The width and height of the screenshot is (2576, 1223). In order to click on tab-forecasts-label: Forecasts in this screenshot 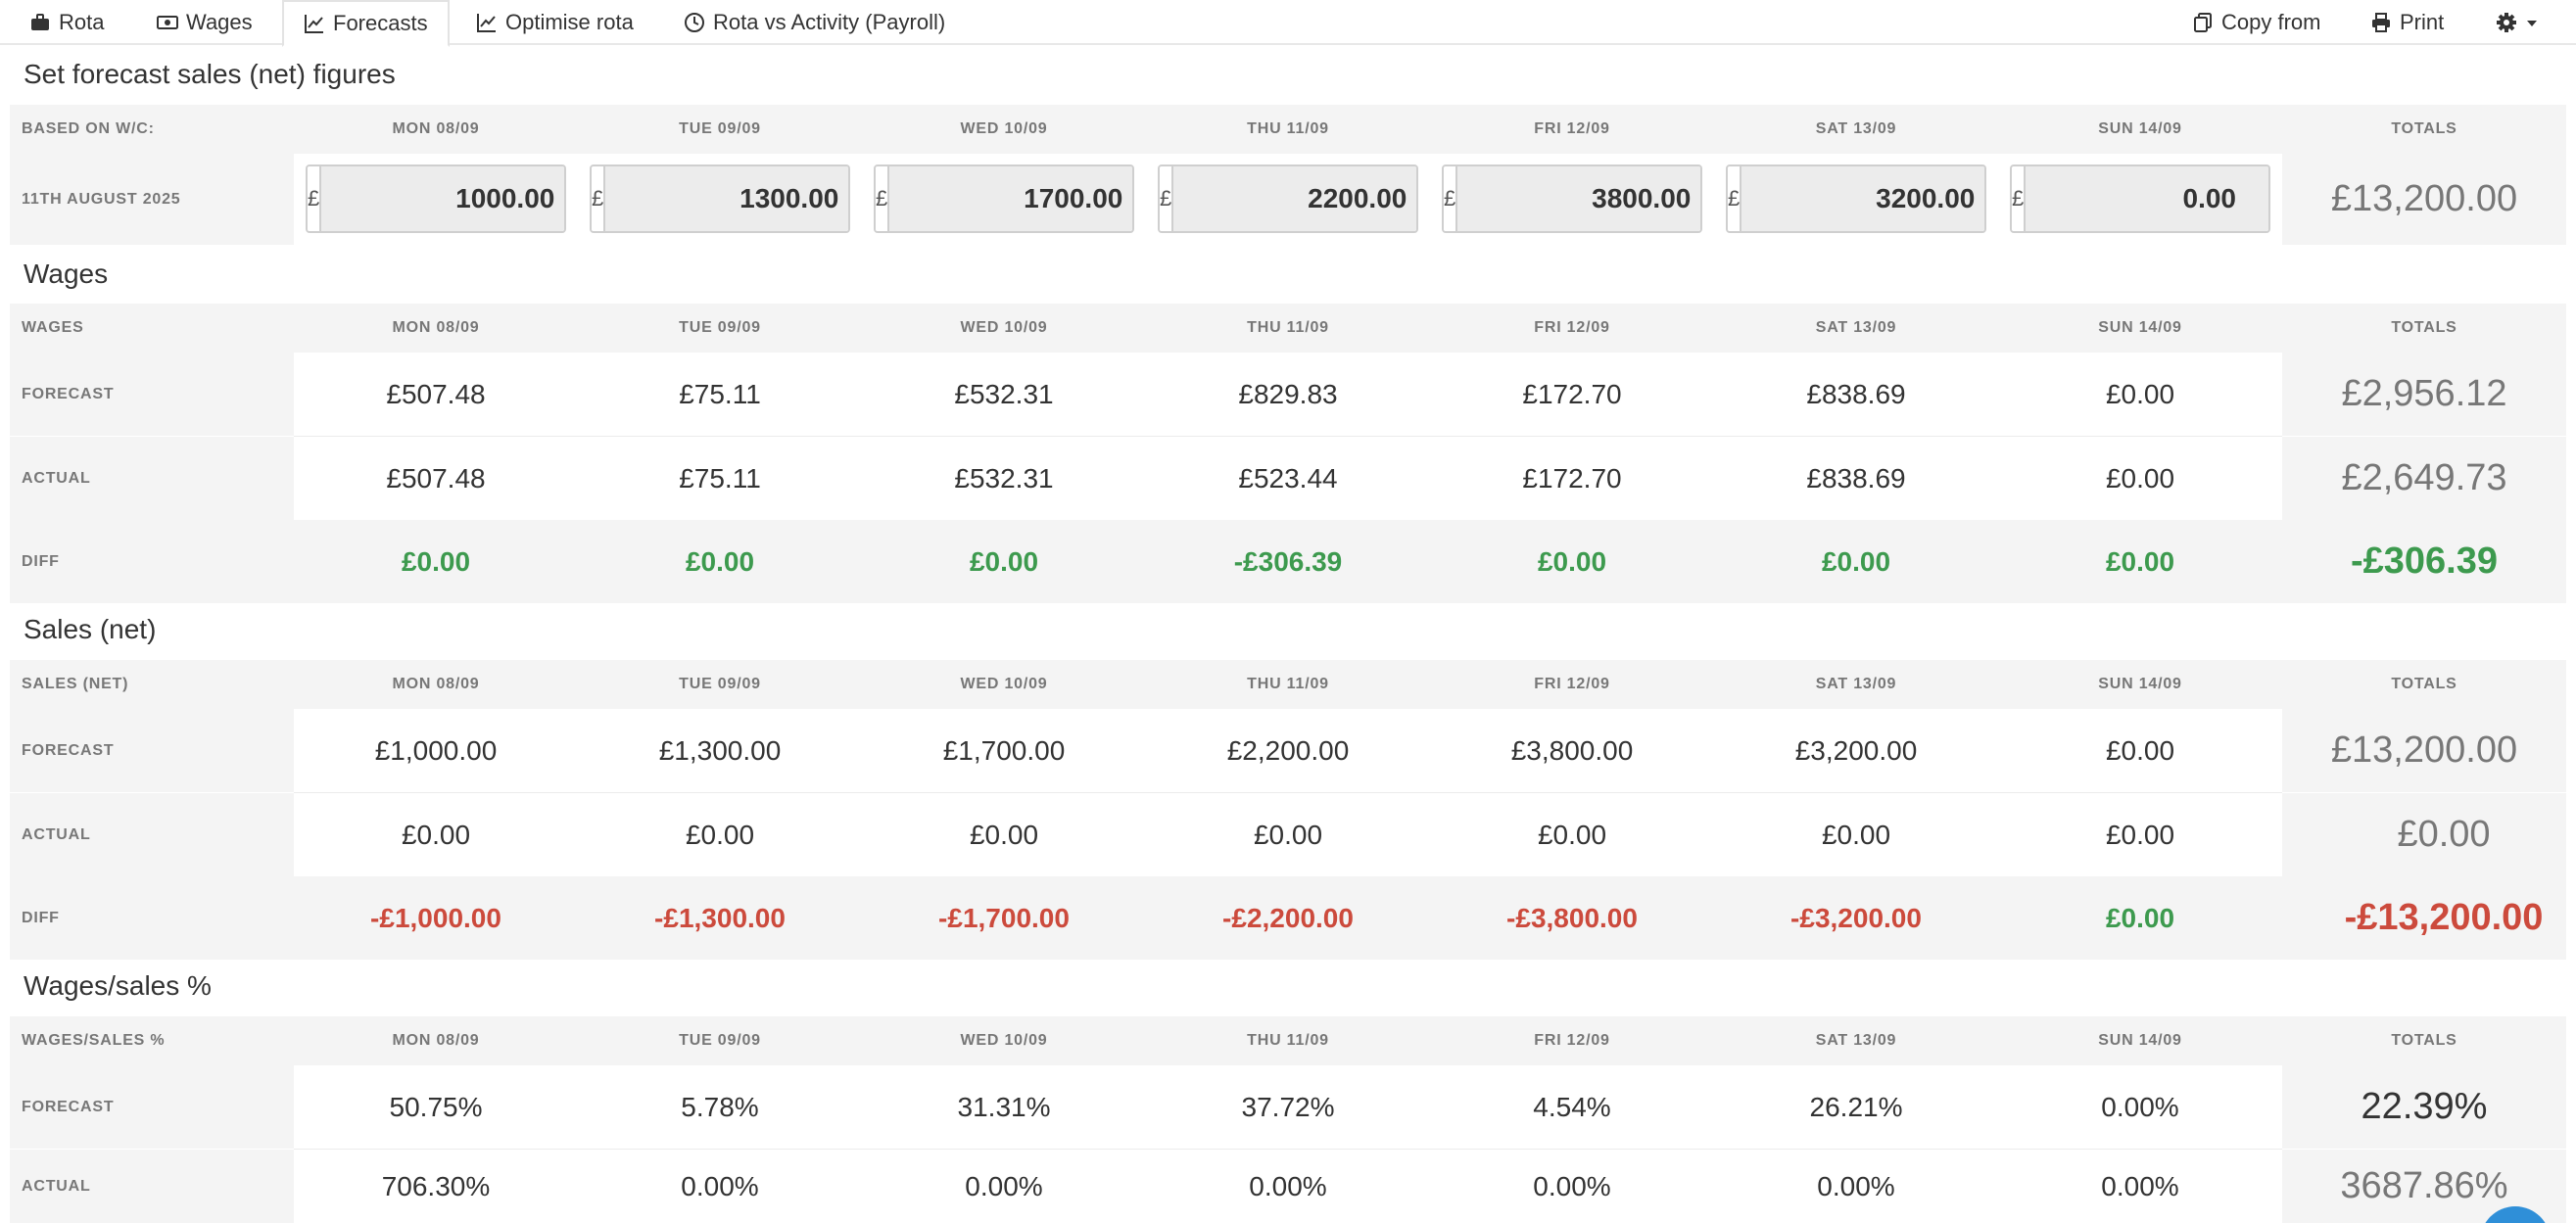, I will do `click(380, 23)`.